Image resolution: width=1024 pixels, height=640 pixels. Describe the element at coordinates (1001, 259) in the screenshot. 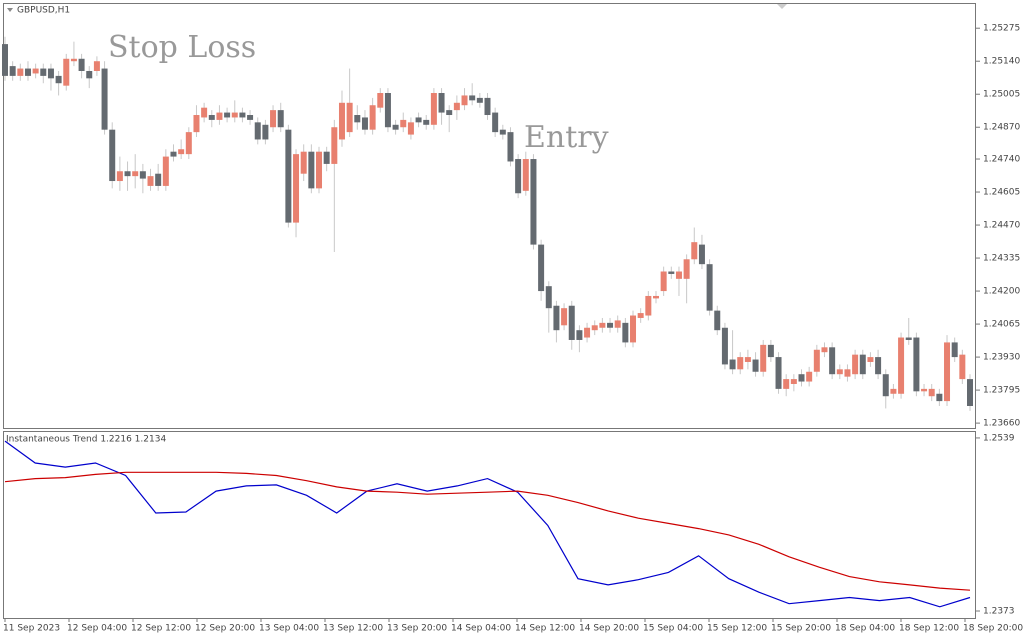

I see `y-tick-label: 1.24335` at that location.